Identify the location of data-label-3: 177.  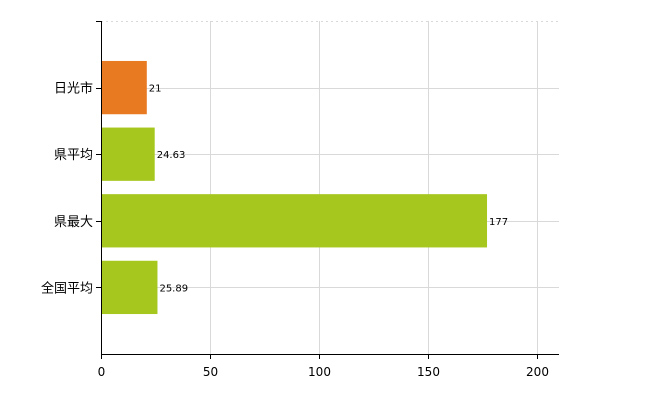
(498, 222).